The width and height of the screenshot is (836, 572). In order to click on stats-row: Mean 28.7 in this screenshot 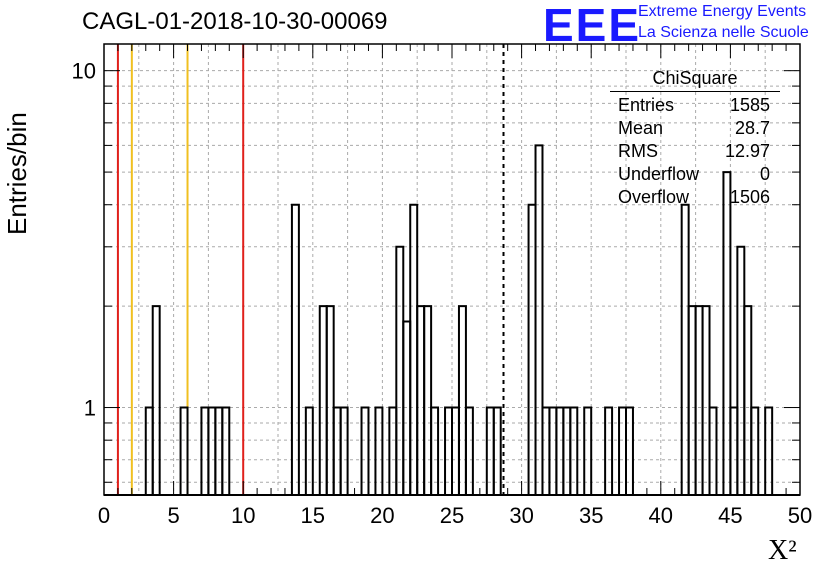, I will do `click(695, 128)`.